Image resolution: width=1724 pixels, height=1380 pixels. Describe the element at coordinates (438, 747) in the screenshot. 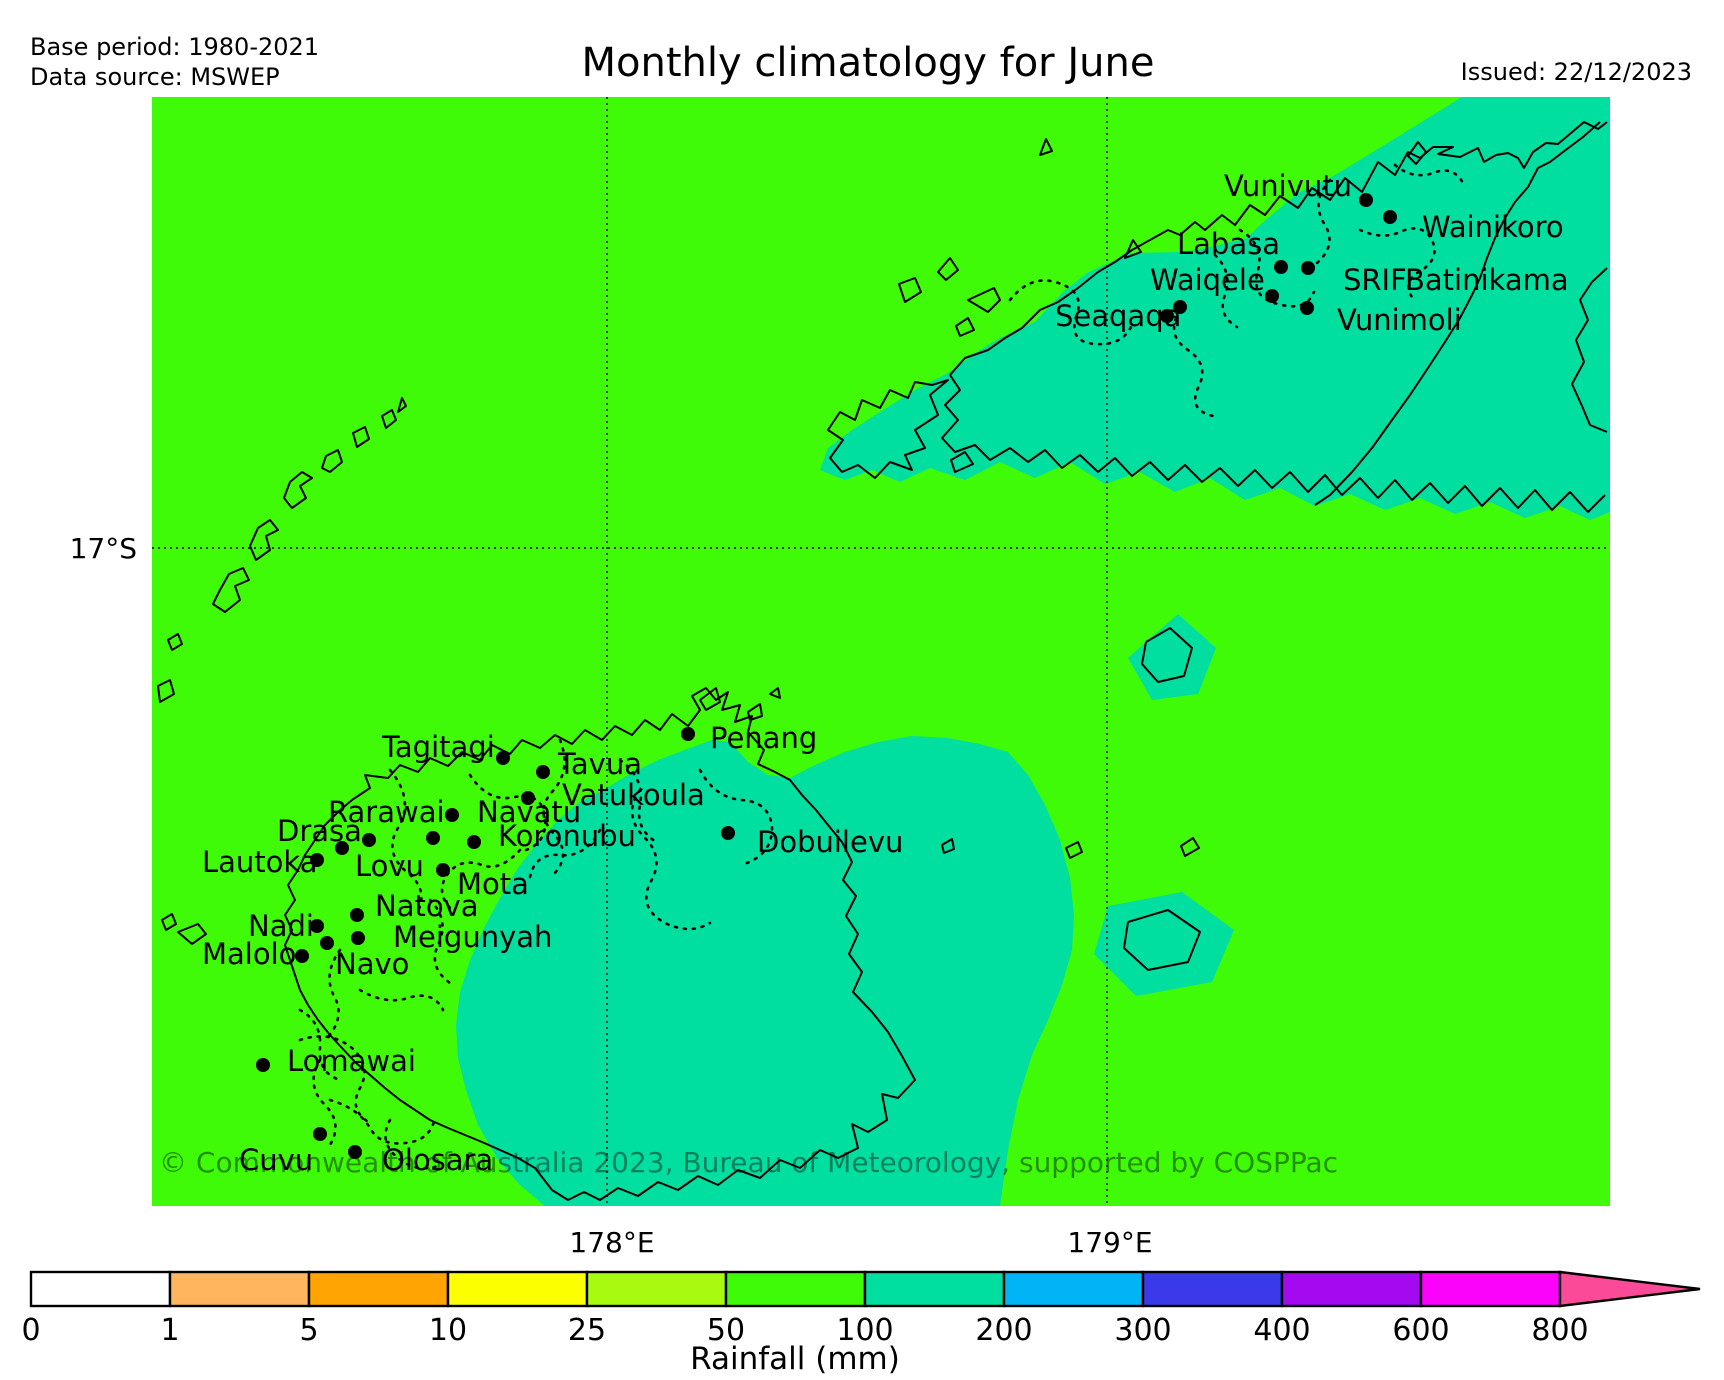

I see `station-label: Tagitagi` at that location.